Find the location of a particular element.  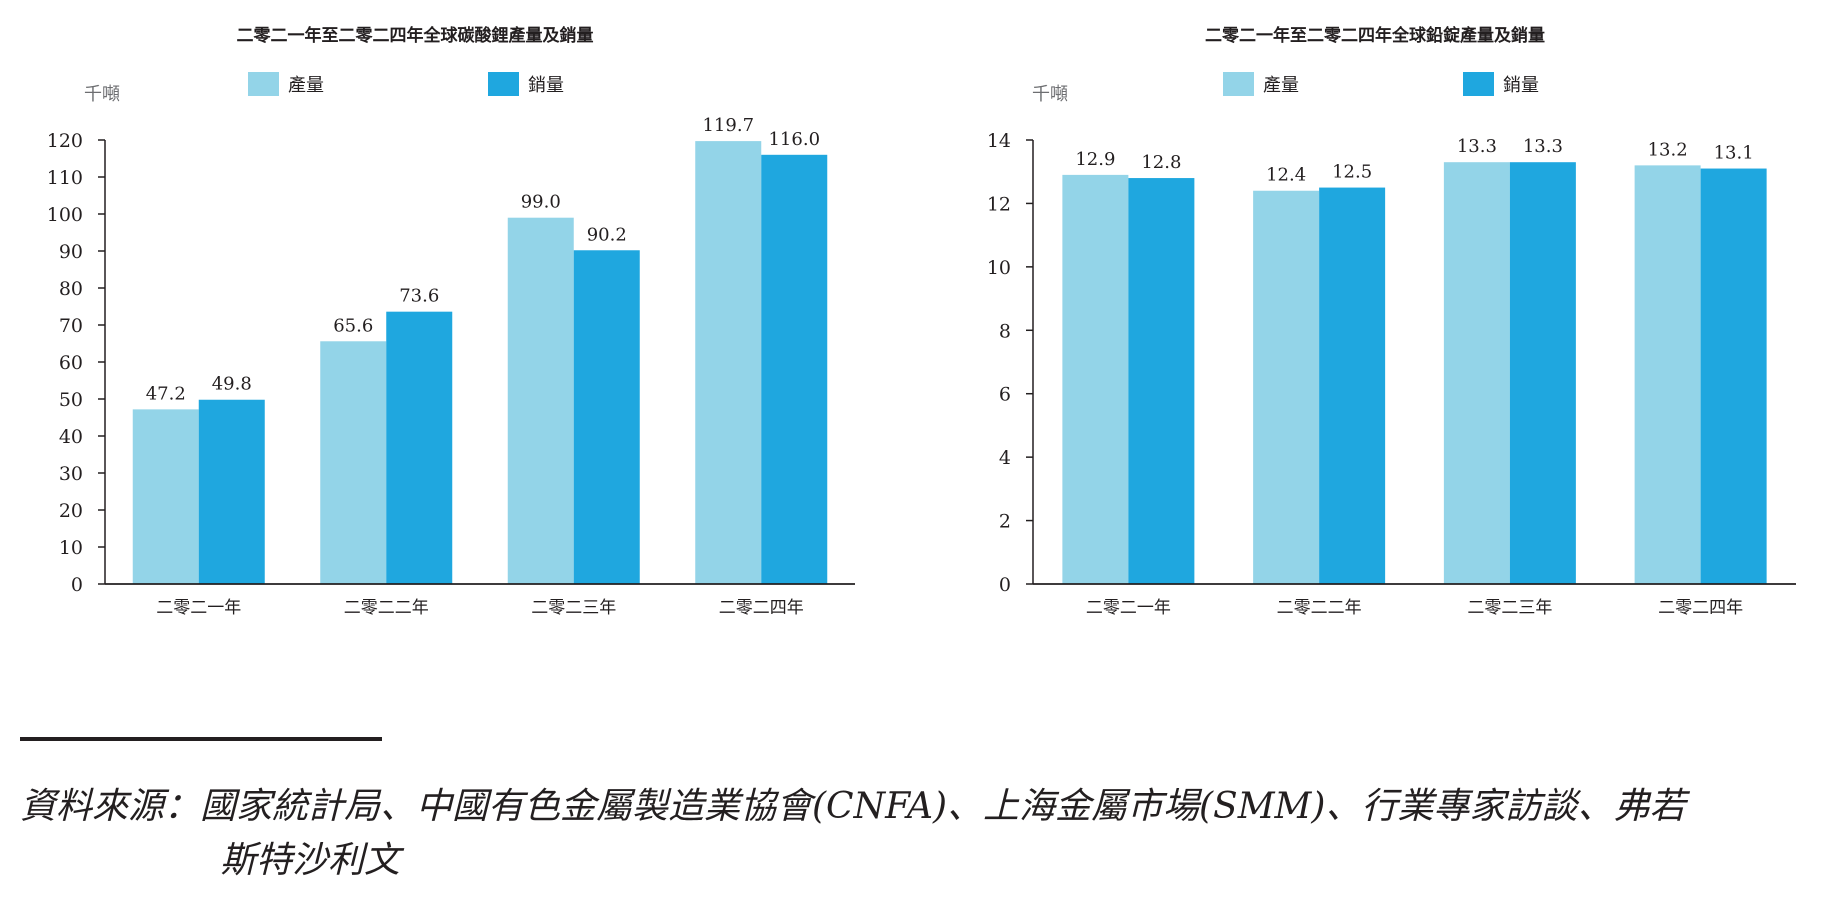

y-tick-label: 12 is located at coordinates (999, 204).